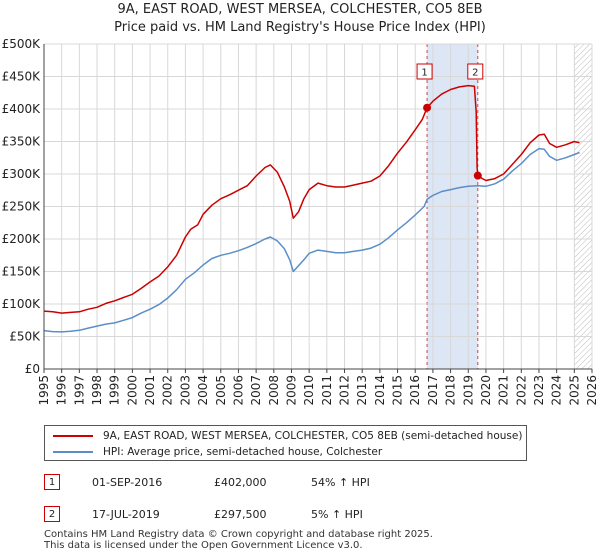 Image resolution: width=600 pixels, height=560 pixels. I want to click on sale-hpi-1: 54% ↑ HPI, so click(340, 482).